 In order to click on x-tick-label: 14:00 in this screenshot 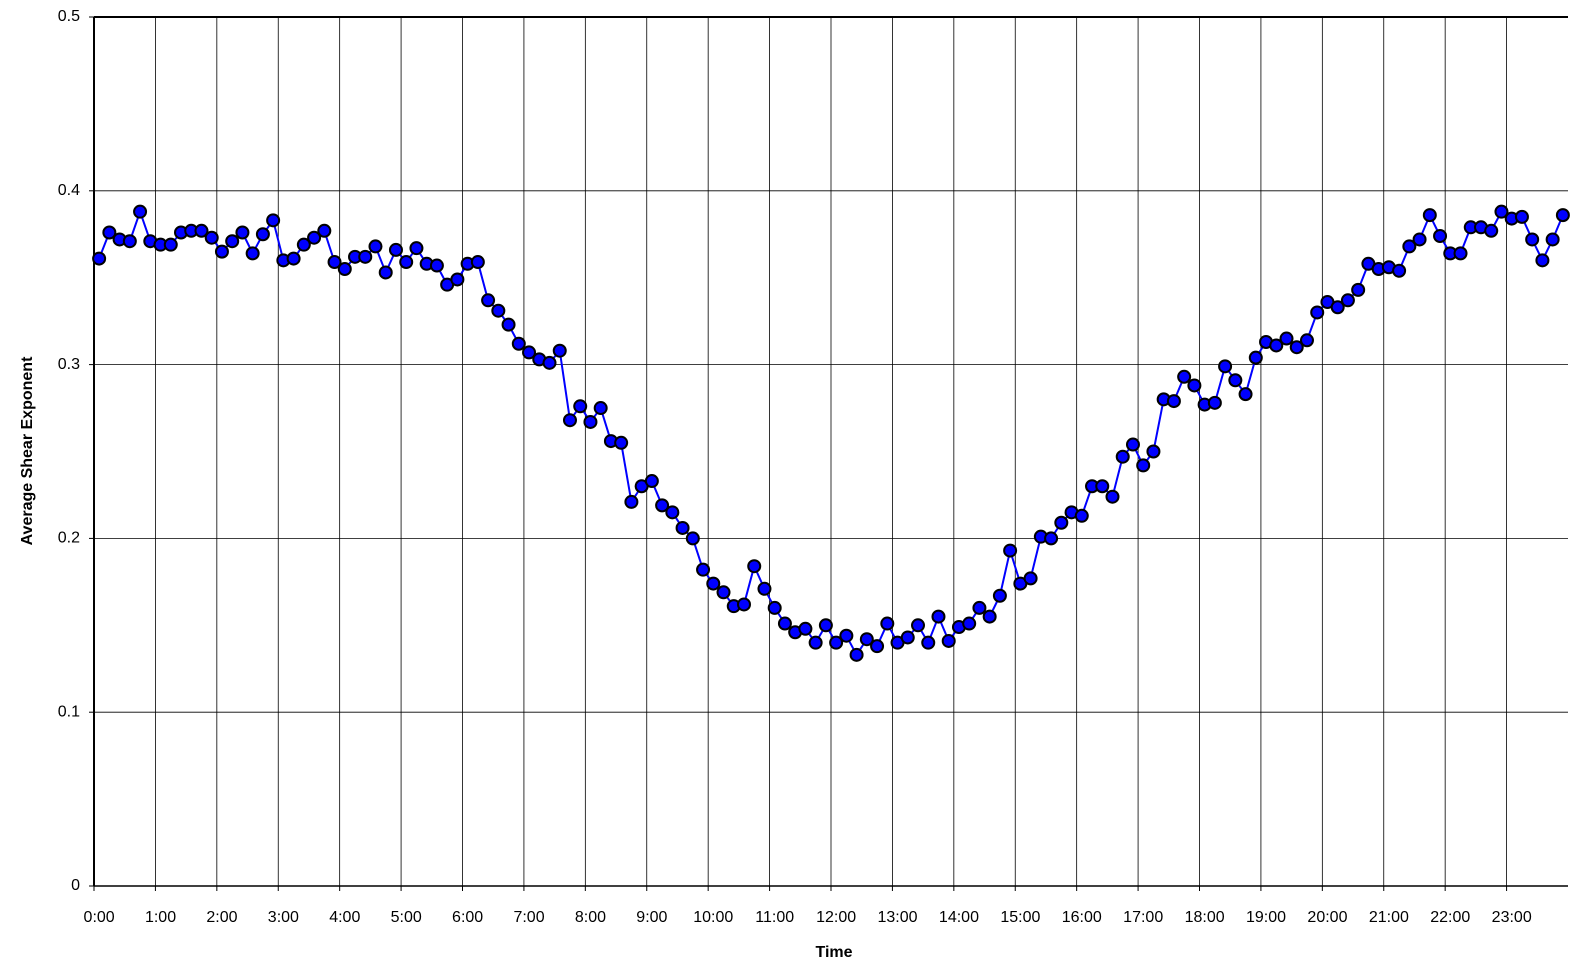, I will do `click(959, 917)`.